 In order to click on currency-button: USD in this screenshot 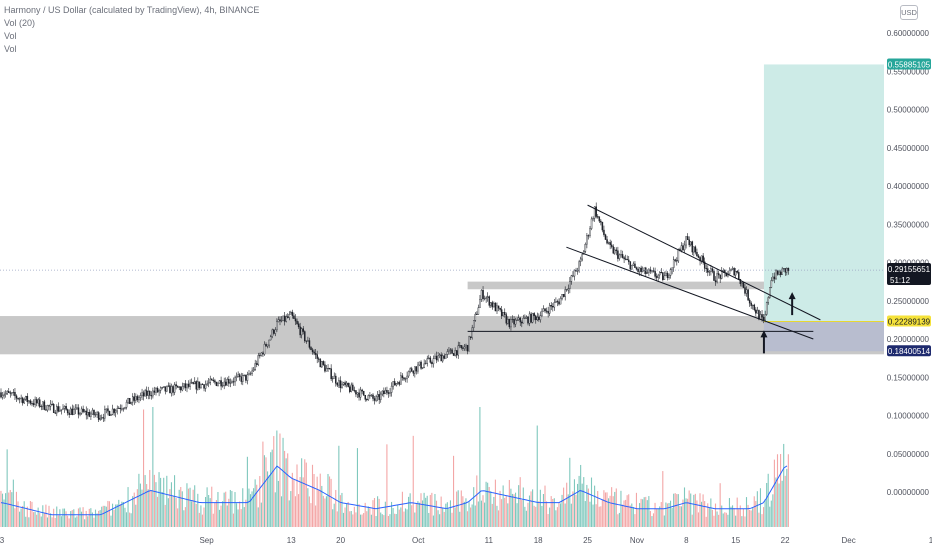, I will do `click(909, 12)`.